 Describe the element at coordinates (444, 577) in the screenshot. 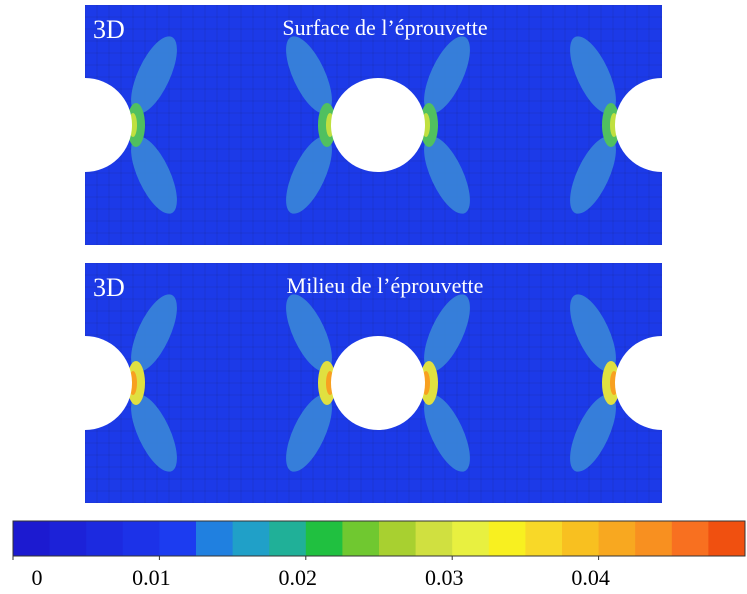

I see `colorbar-tick-label: 0.03` at that location.